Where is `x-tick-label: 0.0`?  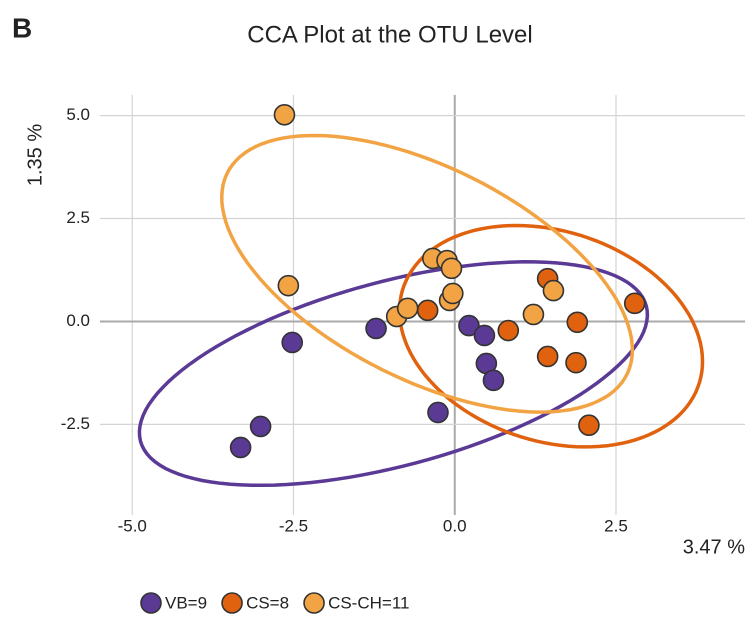 x-tick-label: 0.0 is located at coordinates (455, 525).